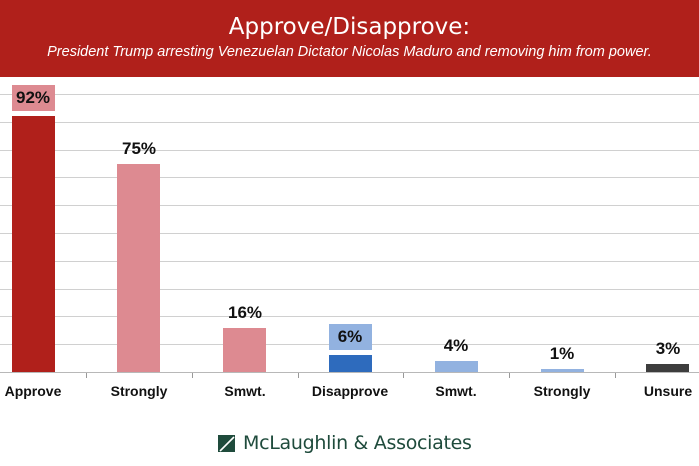  Describe the element at coordinates (245, 312) in the screenshot. I see `value-label: 16%` at that location.